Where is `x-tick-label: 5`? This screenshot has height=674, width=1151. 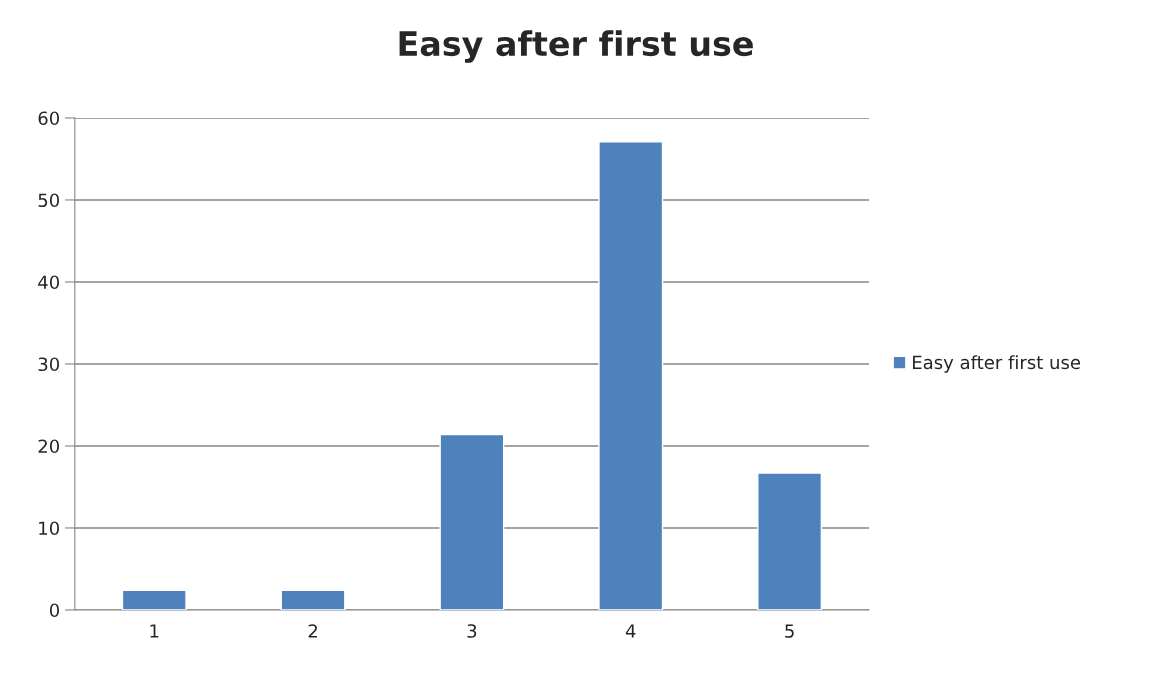 x-tick-label: 5 is located at coordinates (789, 631).